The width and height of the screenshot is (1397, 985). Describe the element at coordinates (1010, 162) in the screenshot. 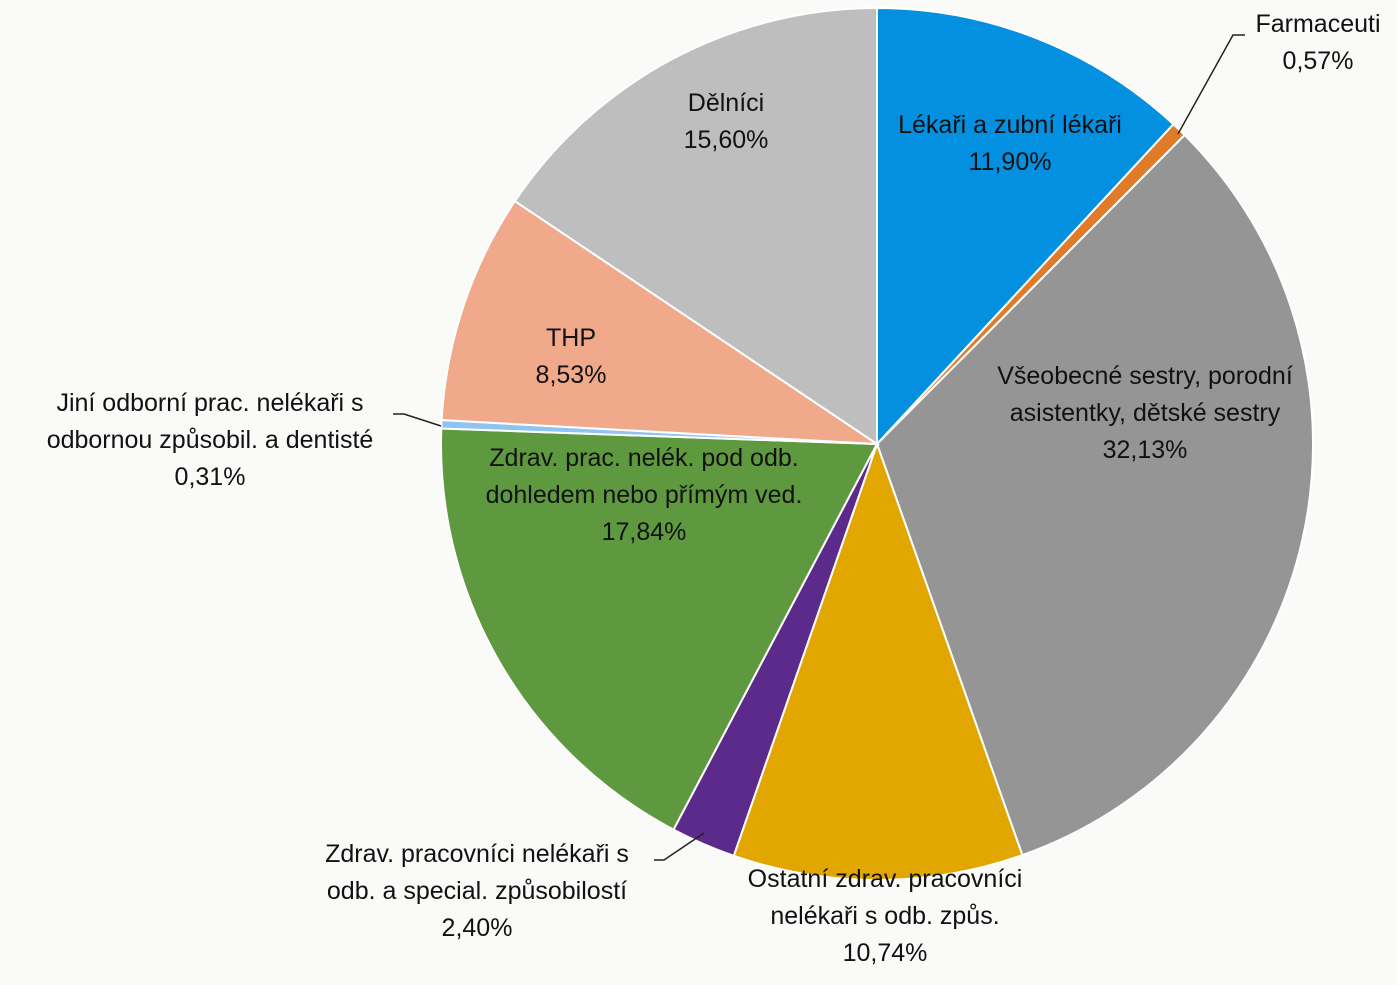

I see `slice-value: 11,90%` at that location.